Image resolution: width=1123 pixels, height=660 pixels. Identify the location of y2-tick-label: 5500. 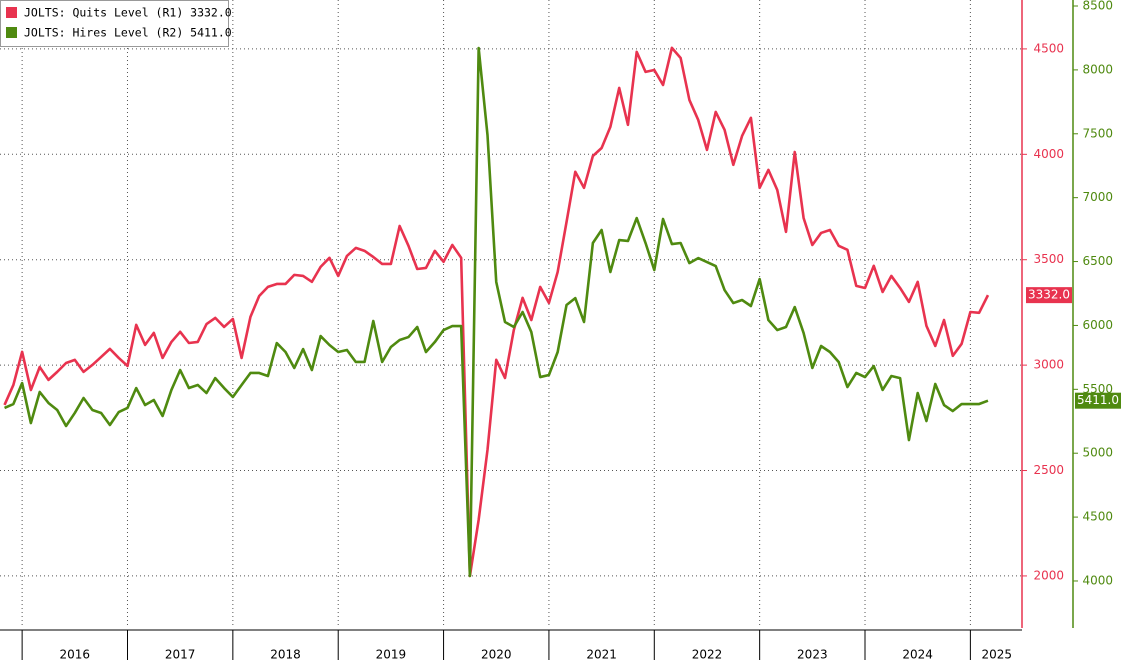
(1097, 389).